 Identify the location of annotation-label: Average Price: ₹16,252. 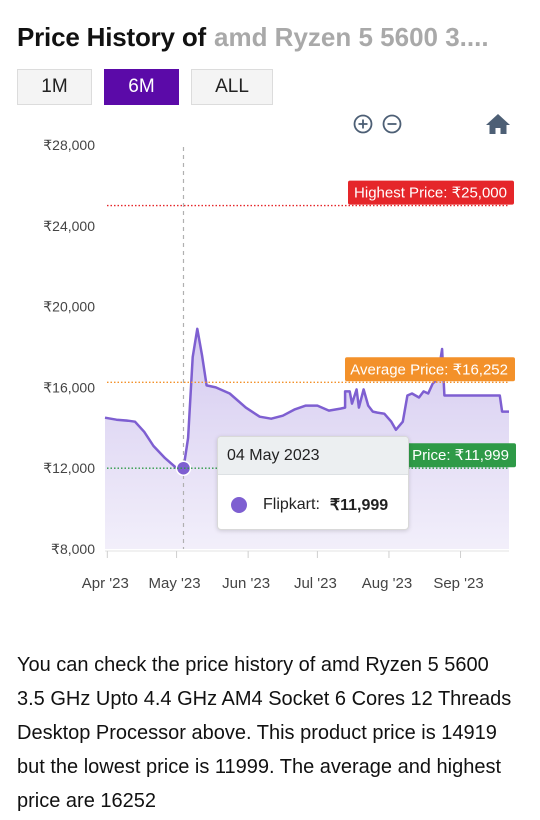
(429, 369).